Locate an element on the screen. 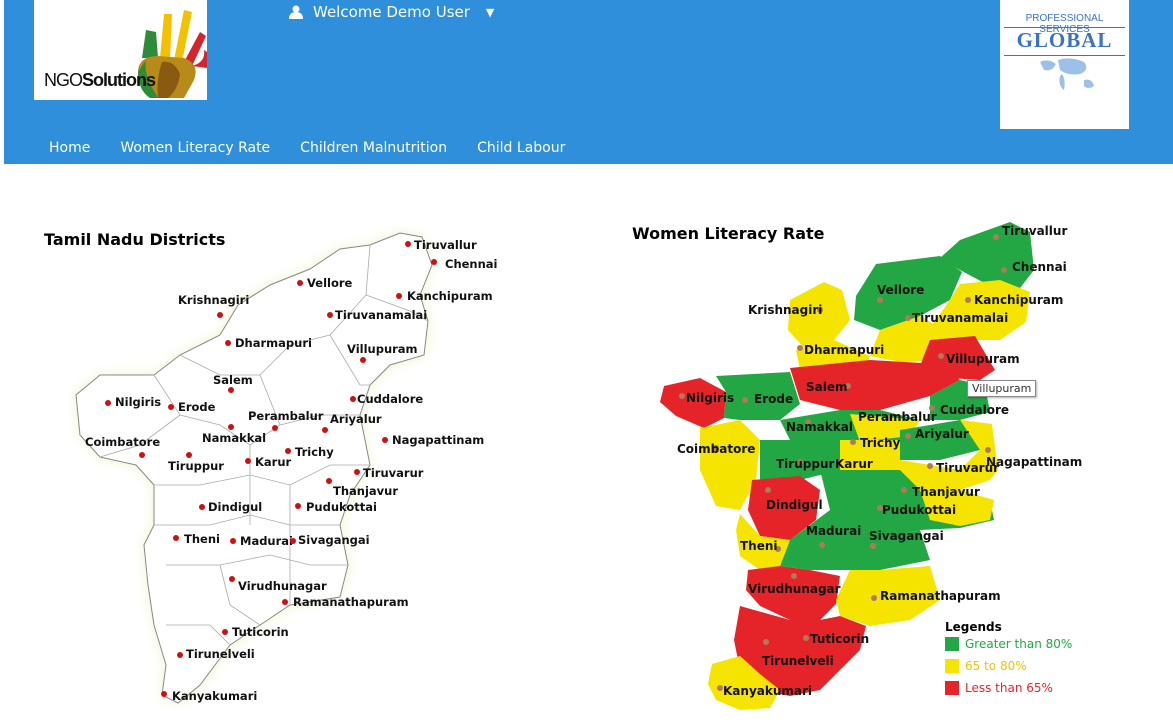 The image size is (1173, 725). legend-swatch-red is located at coordinates (952, 688).